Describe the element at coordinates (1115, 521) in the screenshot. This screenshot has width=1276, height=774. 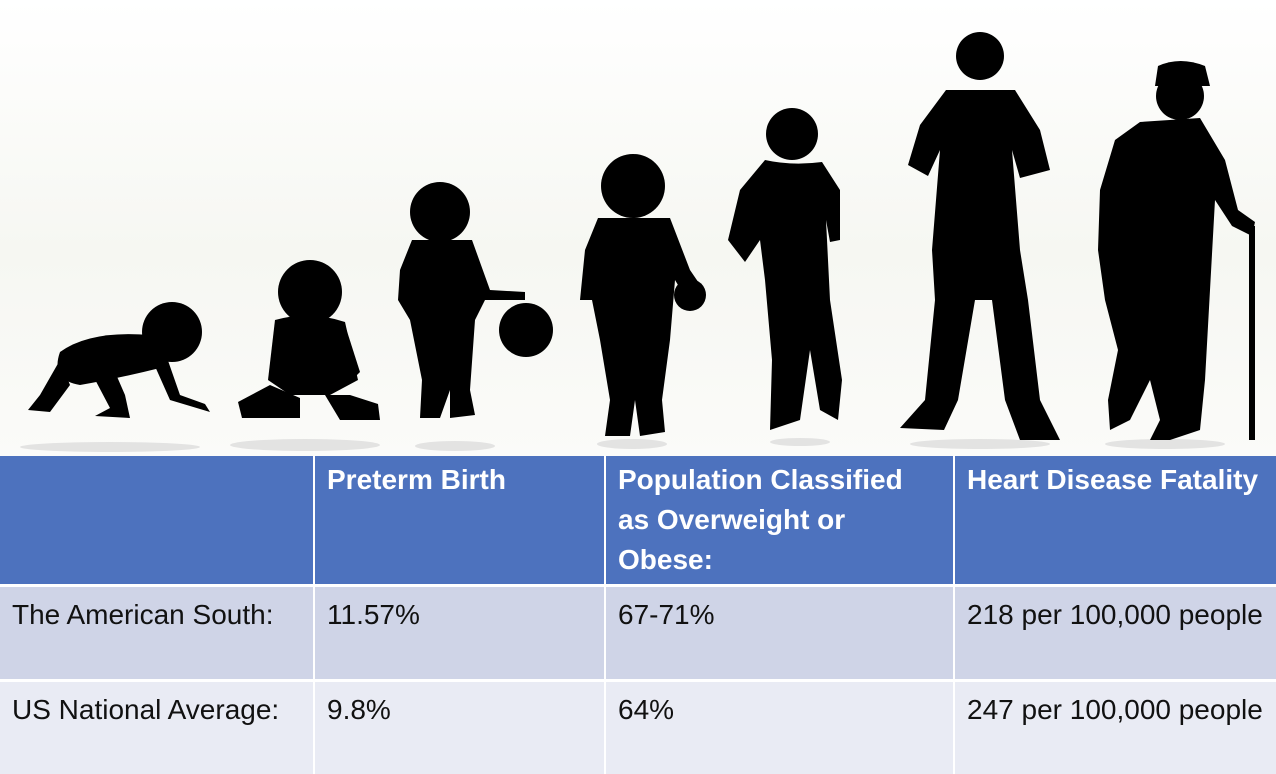
I see `header-heart-disease-fatality: Heart Disease Fatality` at that location.